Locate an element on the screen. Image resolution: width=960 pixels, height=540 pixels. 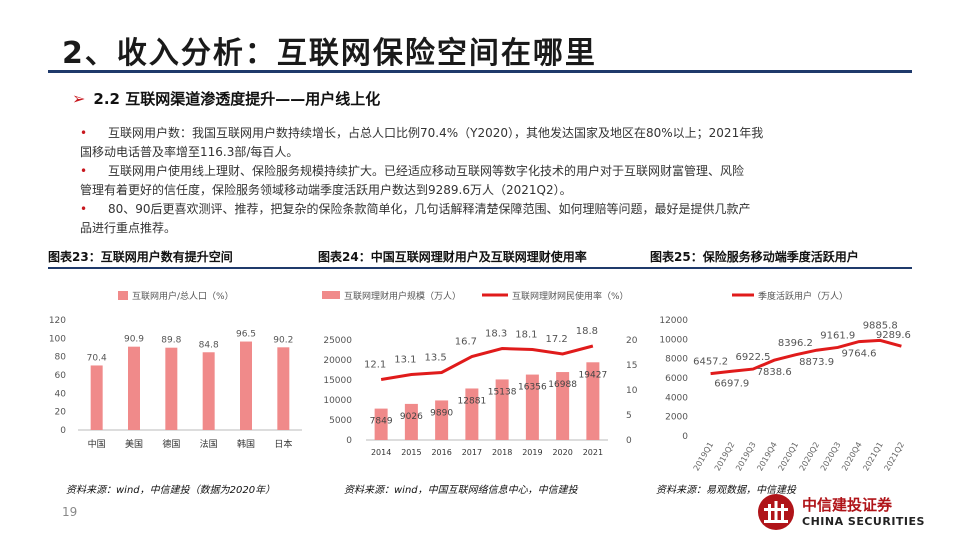
y-tick-label: 8000 is located at coordinates (676, 360).